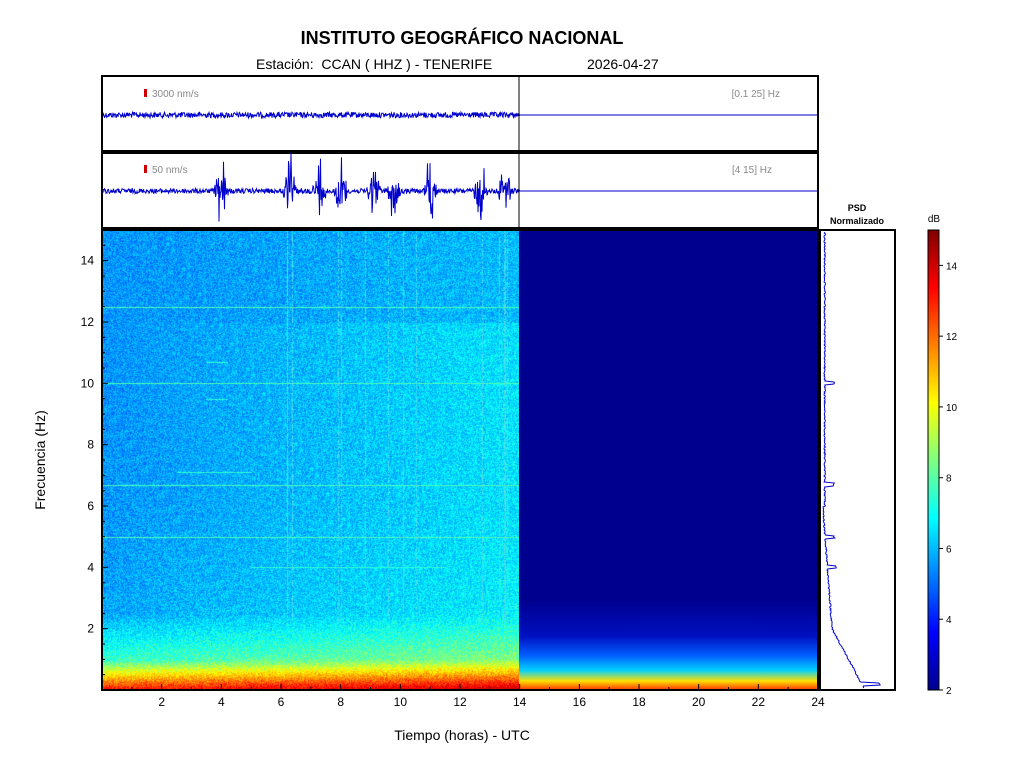 The image size is (1024, 768). Describe the element at coordinates (170, 170) in the screenshot. I see `scale-label-2: 50 nm/s` at that location.